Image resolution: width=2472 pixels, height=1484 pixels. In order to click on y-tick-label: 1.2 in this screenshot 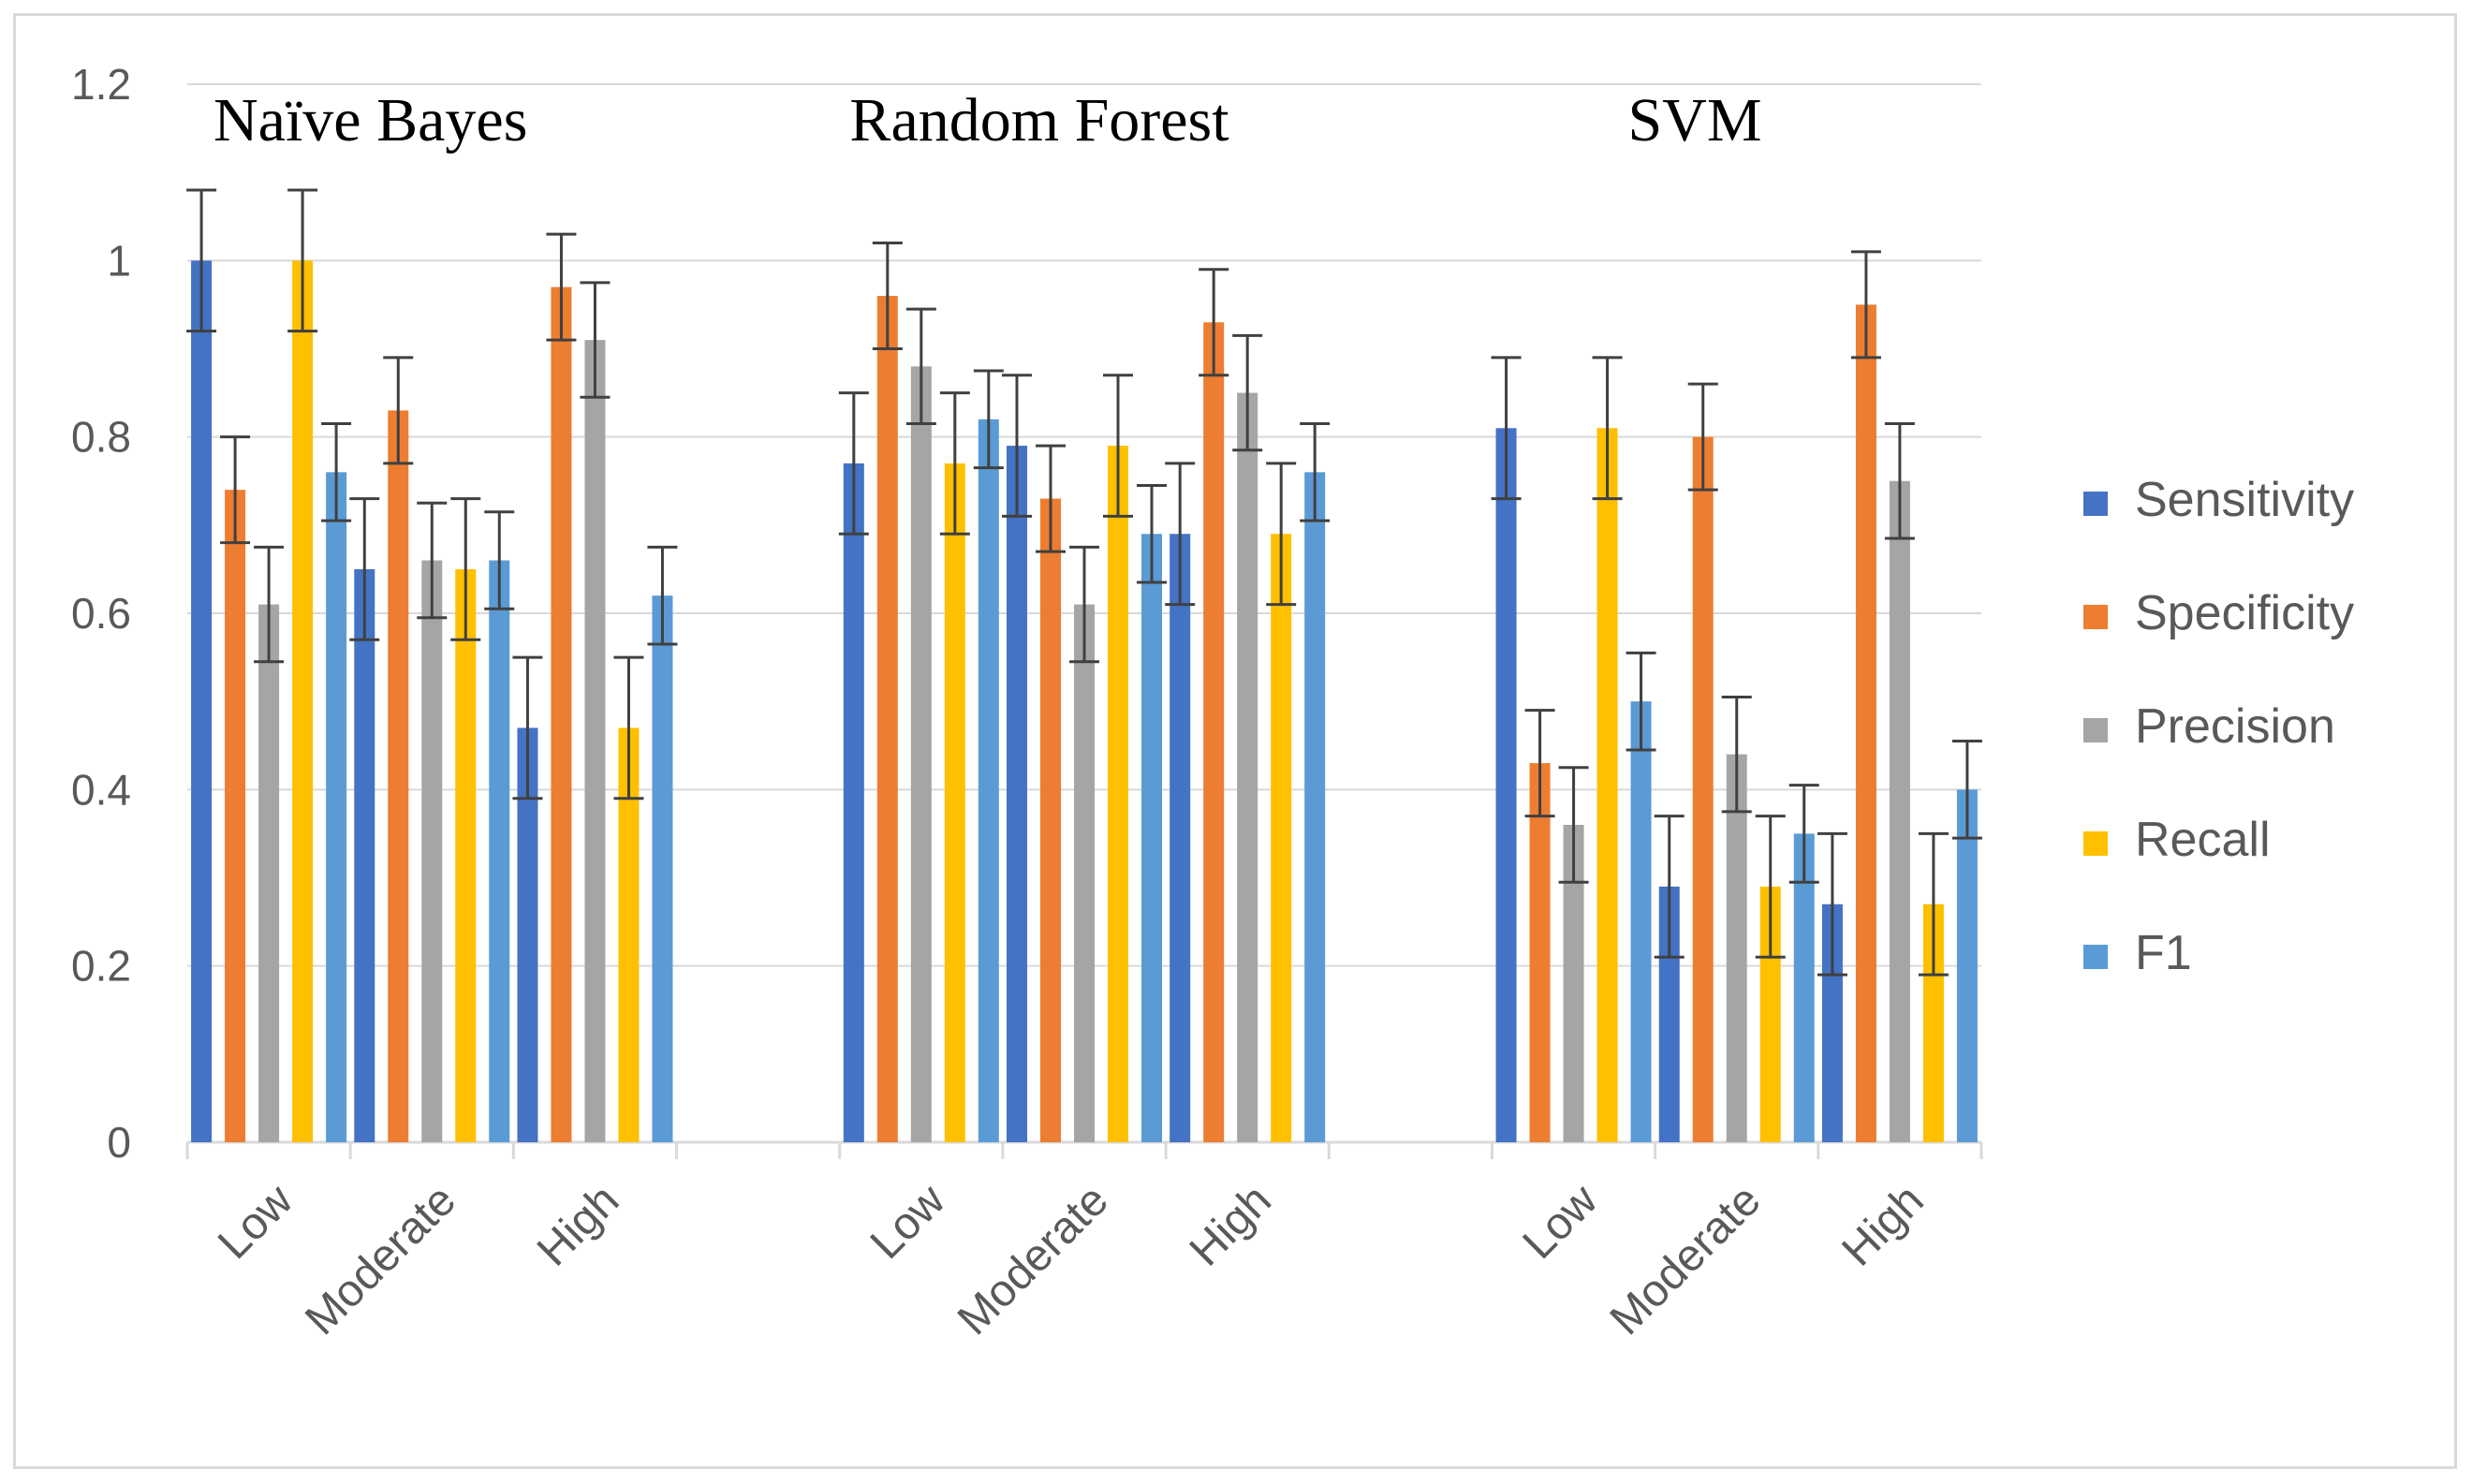, I will do `click(101, 84)`.